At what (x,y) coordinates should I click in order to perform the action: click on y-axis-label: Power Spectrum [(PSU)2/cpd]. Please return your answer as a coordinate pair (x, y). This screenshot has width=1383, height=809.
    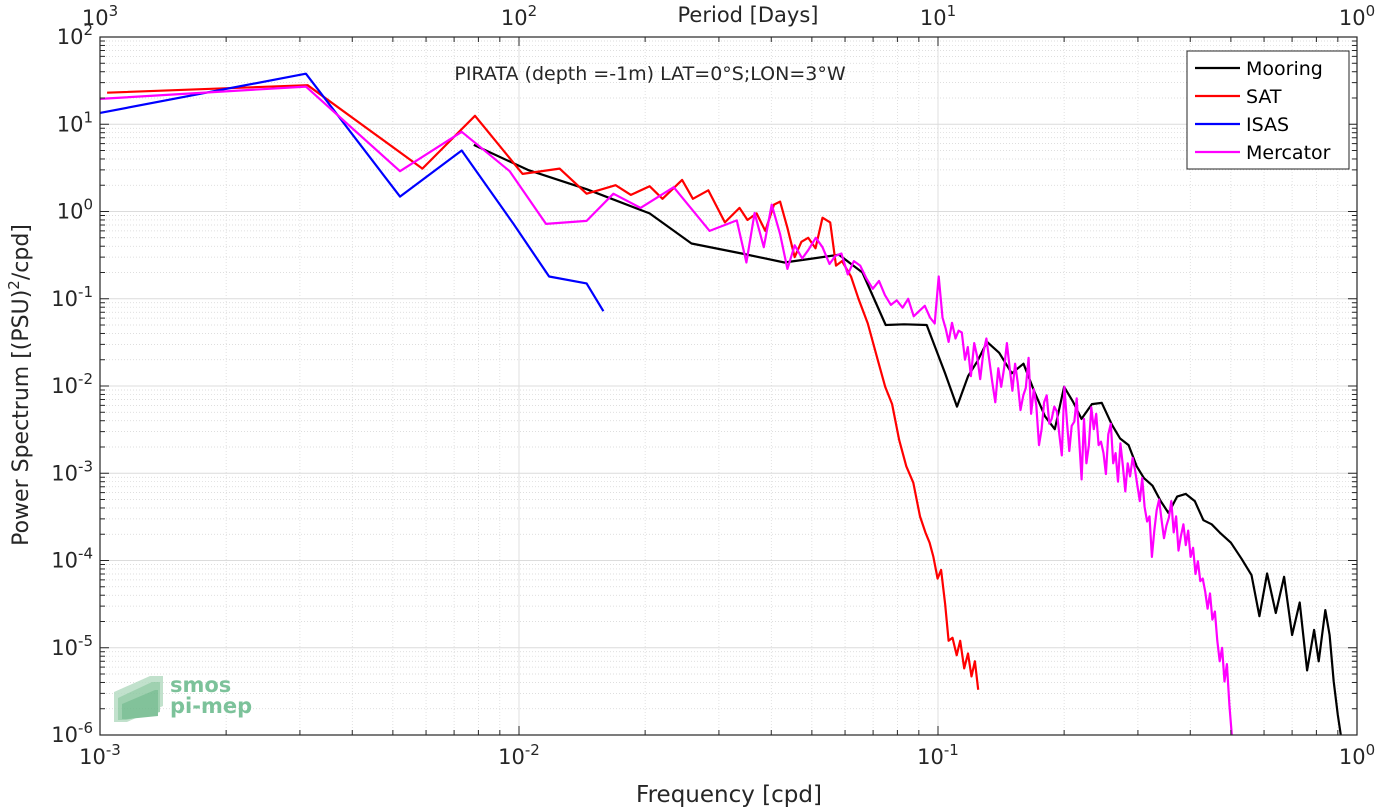
    Looking at the image, I should click on (19, 385).